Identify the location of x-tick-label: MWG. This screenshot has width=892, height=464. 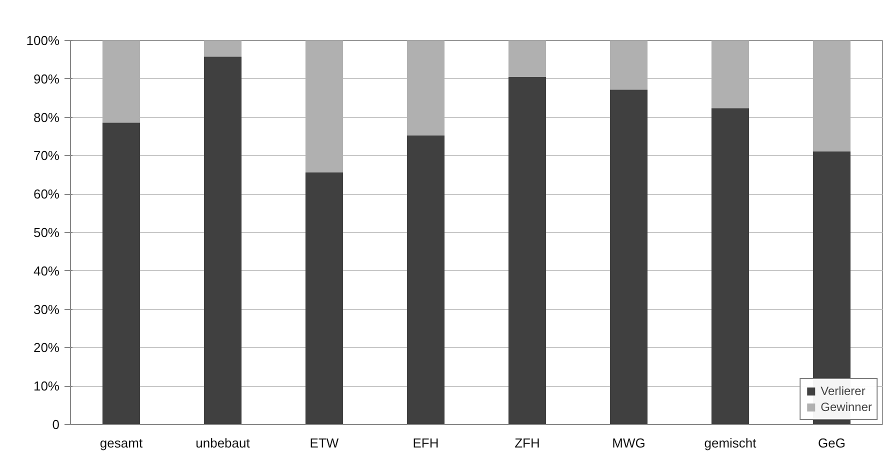
(629, 443).